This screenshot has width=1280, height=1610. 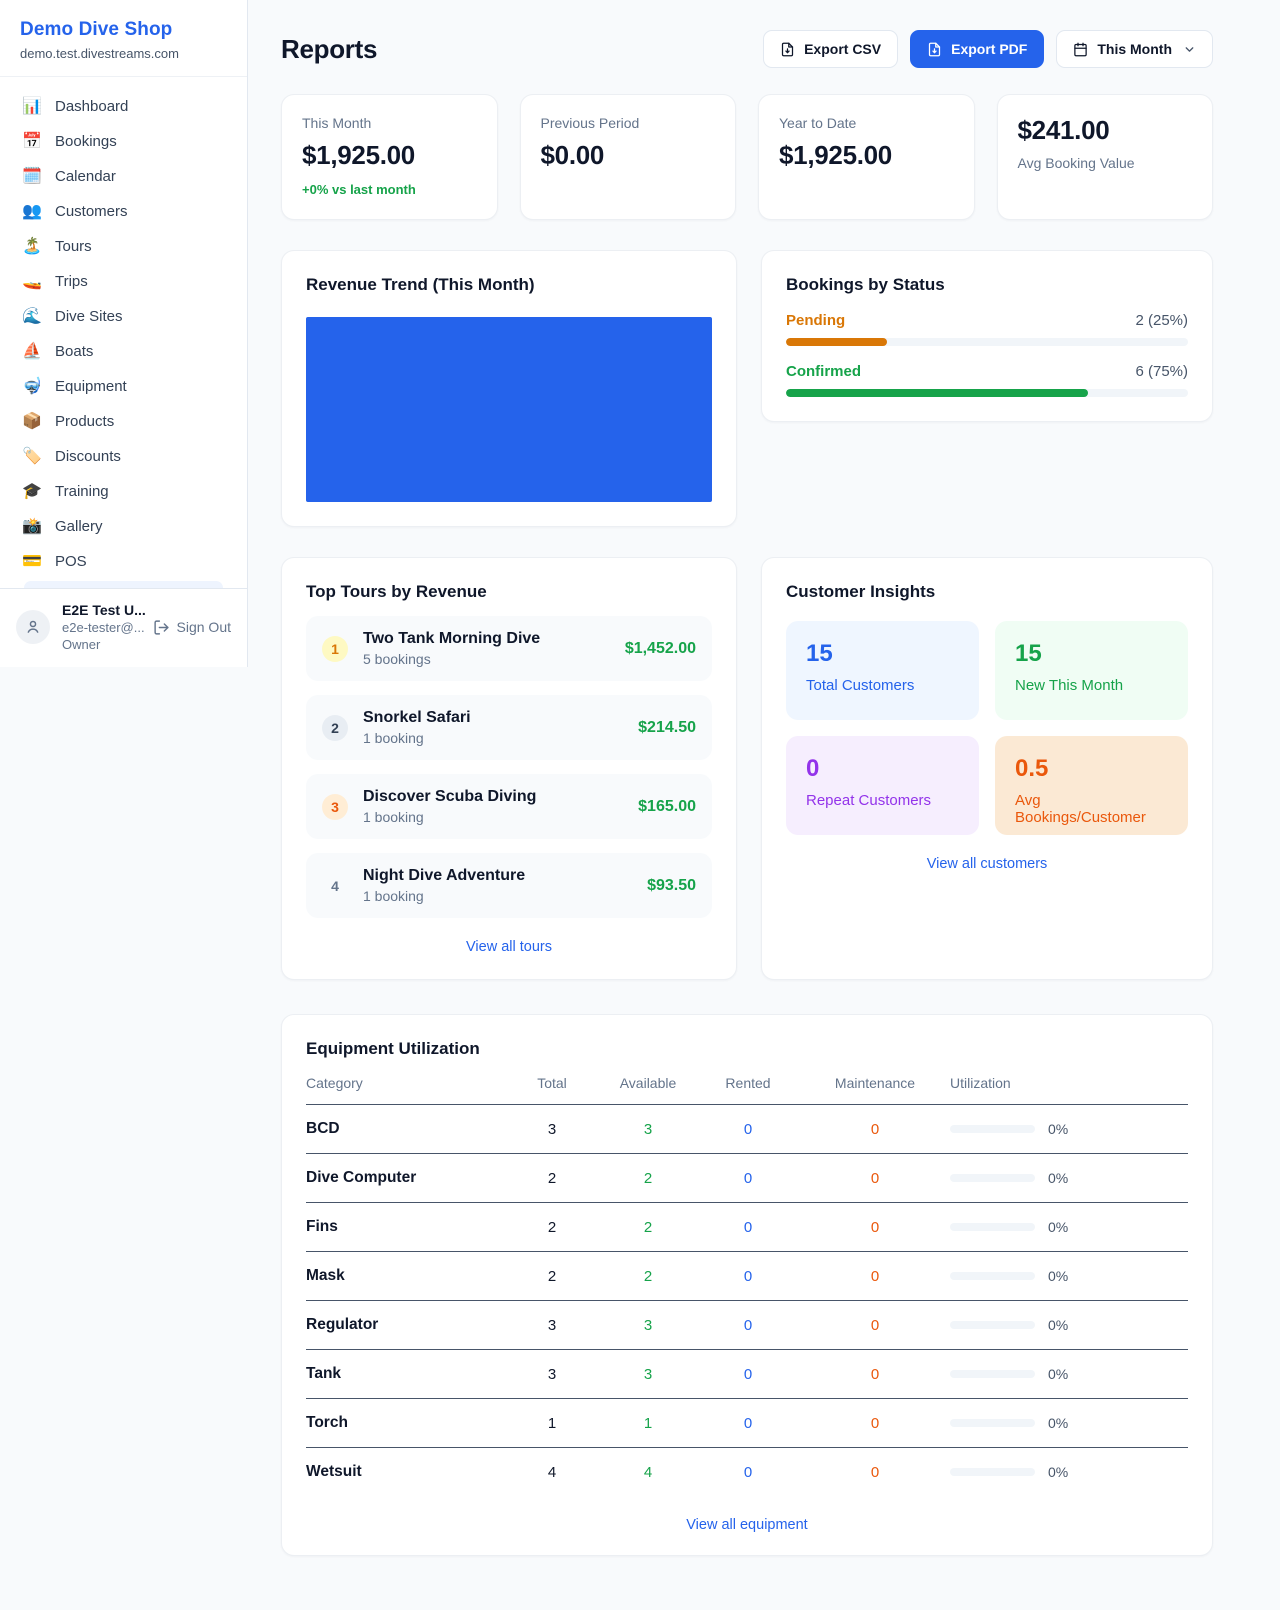 I want to click on sidebar-item-label: Products, so click(x=85, y=421).